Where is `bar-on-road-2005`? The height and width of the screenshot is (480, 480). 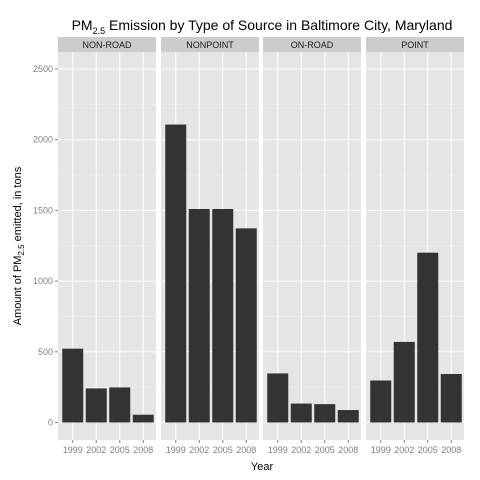 bar-on-road-2005 is located at coordinates (325, 413).